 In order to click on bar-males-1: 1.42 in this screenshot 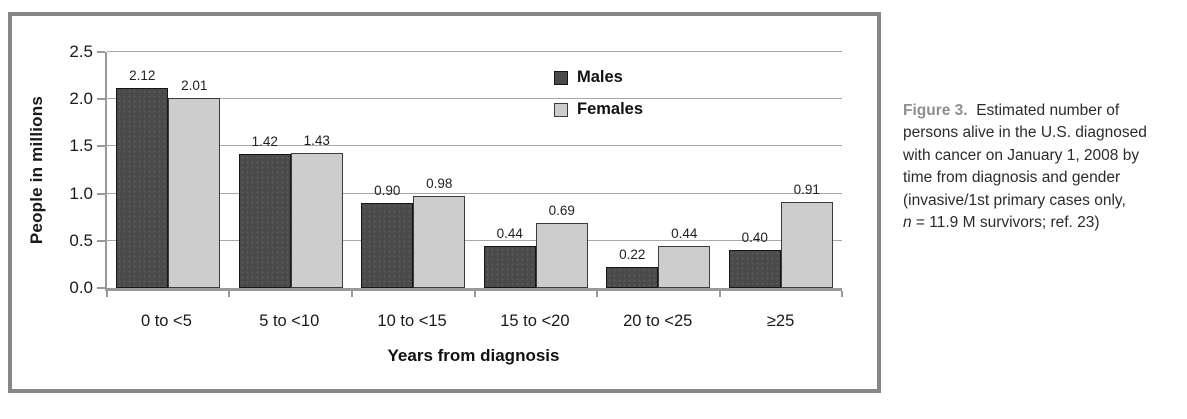, I will do `click(264, 211)`.